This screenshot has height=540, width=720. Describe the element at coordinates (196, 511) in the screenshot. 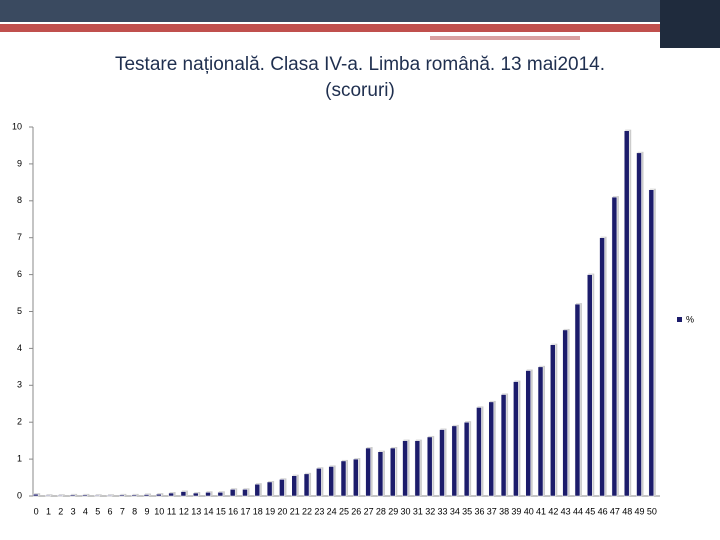

I see `x-tick-label: 13` at that location.